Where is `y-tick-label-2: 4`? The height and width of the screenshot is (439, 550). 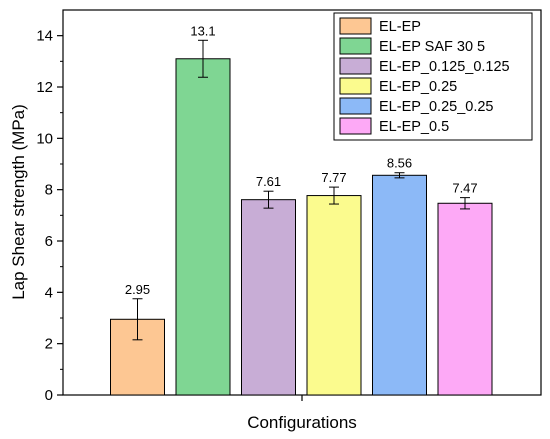
y-tick-label-2: 4 is located at coordinates (49, 292).